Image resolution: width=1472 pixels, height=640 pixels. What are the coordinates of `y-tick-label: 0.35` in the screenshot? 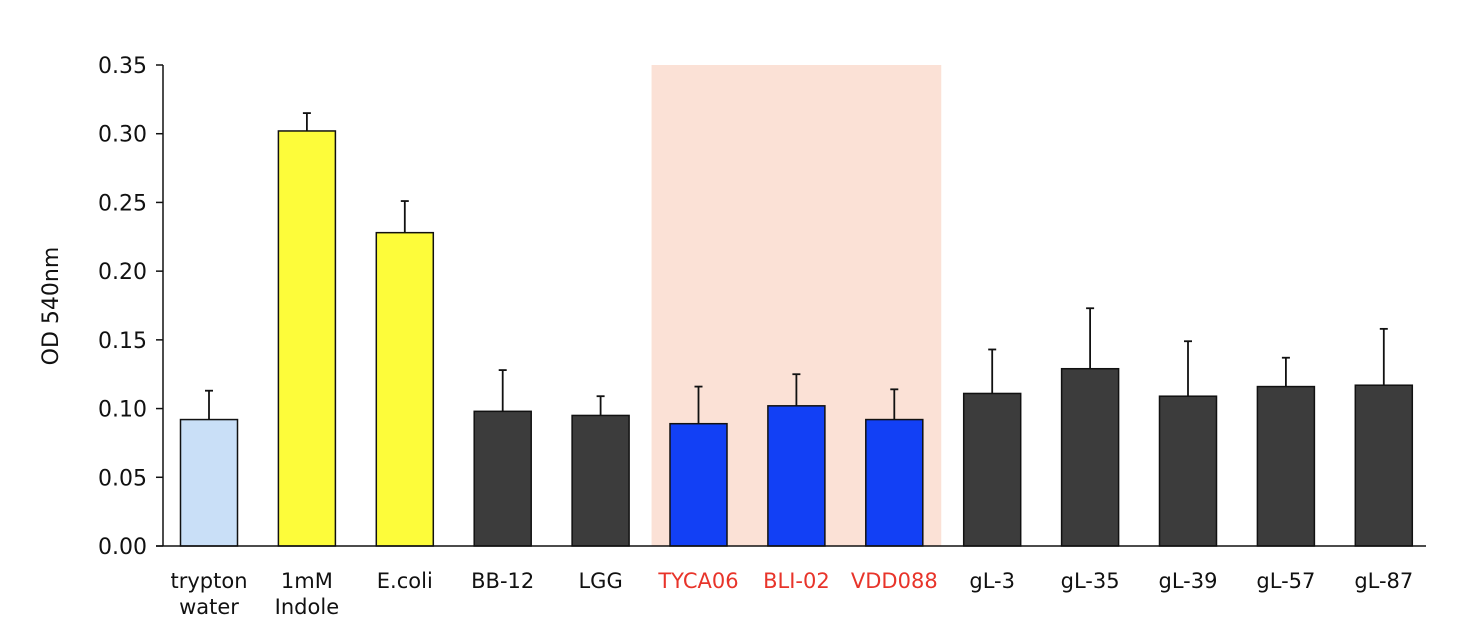 It's located at (122, 66).